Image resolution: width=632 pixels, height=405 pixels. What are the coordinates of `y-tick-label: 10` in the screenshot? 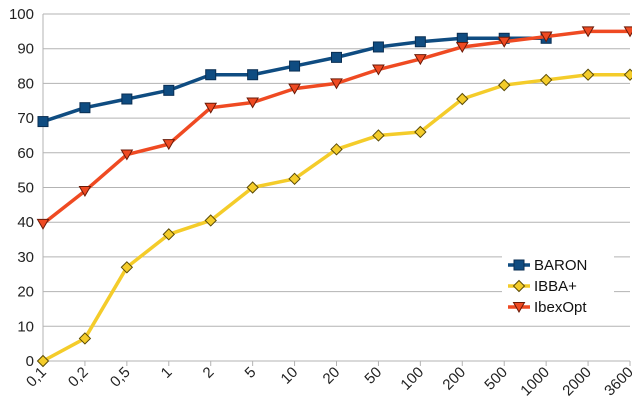 It's located at (25, 326).